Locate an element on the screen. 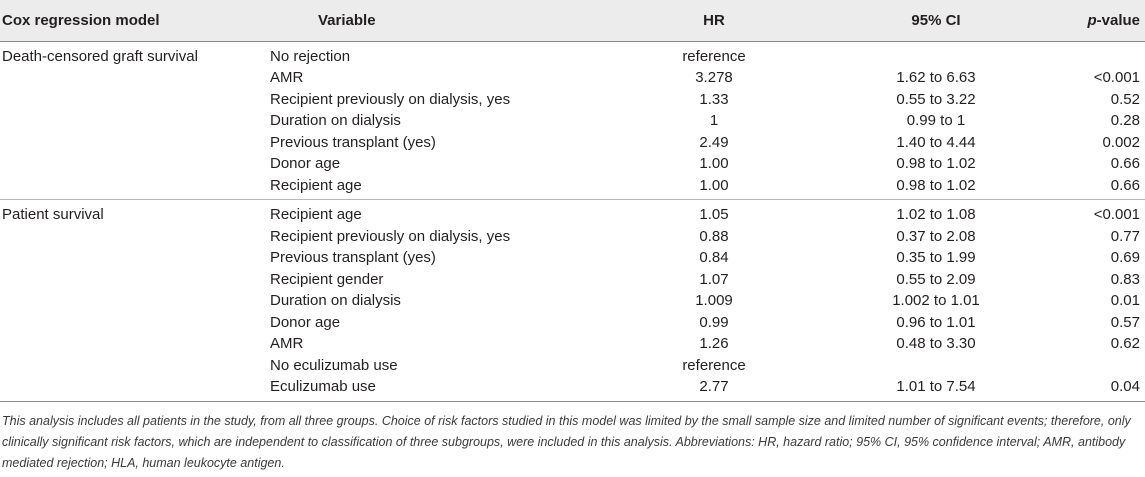 This screenshot has width=1145, height=477. header-p-rest: -value is located at coordinates (1118, 20).